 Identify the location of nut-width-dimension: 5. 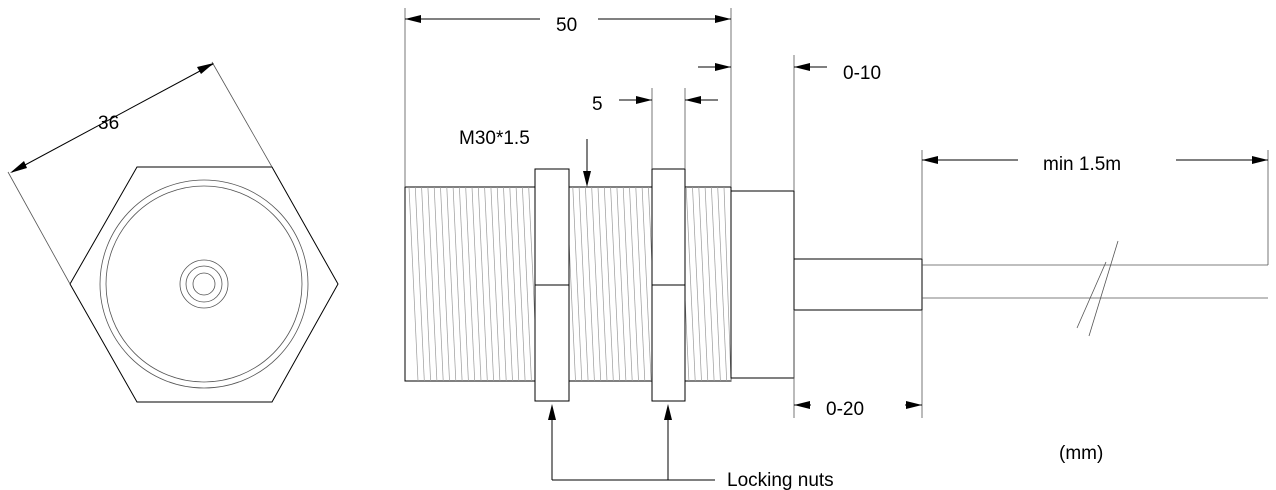
(655, 128).